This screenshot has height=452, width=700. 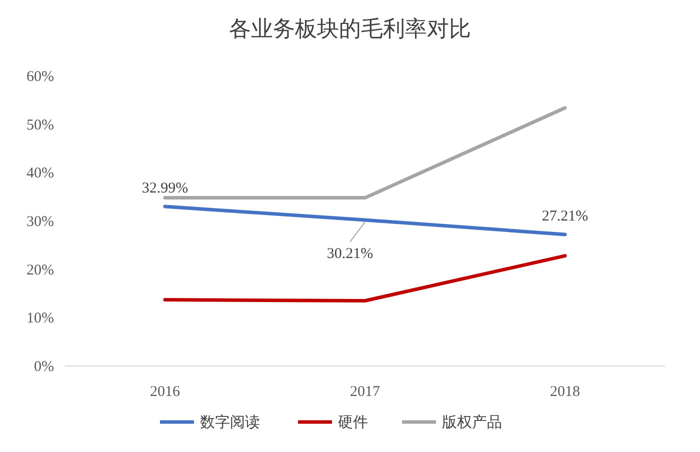 What do you see at coordinates (40, 270) in the screenshot?
I see `y-tick-label: 20%` at bounding box center [40, 270].